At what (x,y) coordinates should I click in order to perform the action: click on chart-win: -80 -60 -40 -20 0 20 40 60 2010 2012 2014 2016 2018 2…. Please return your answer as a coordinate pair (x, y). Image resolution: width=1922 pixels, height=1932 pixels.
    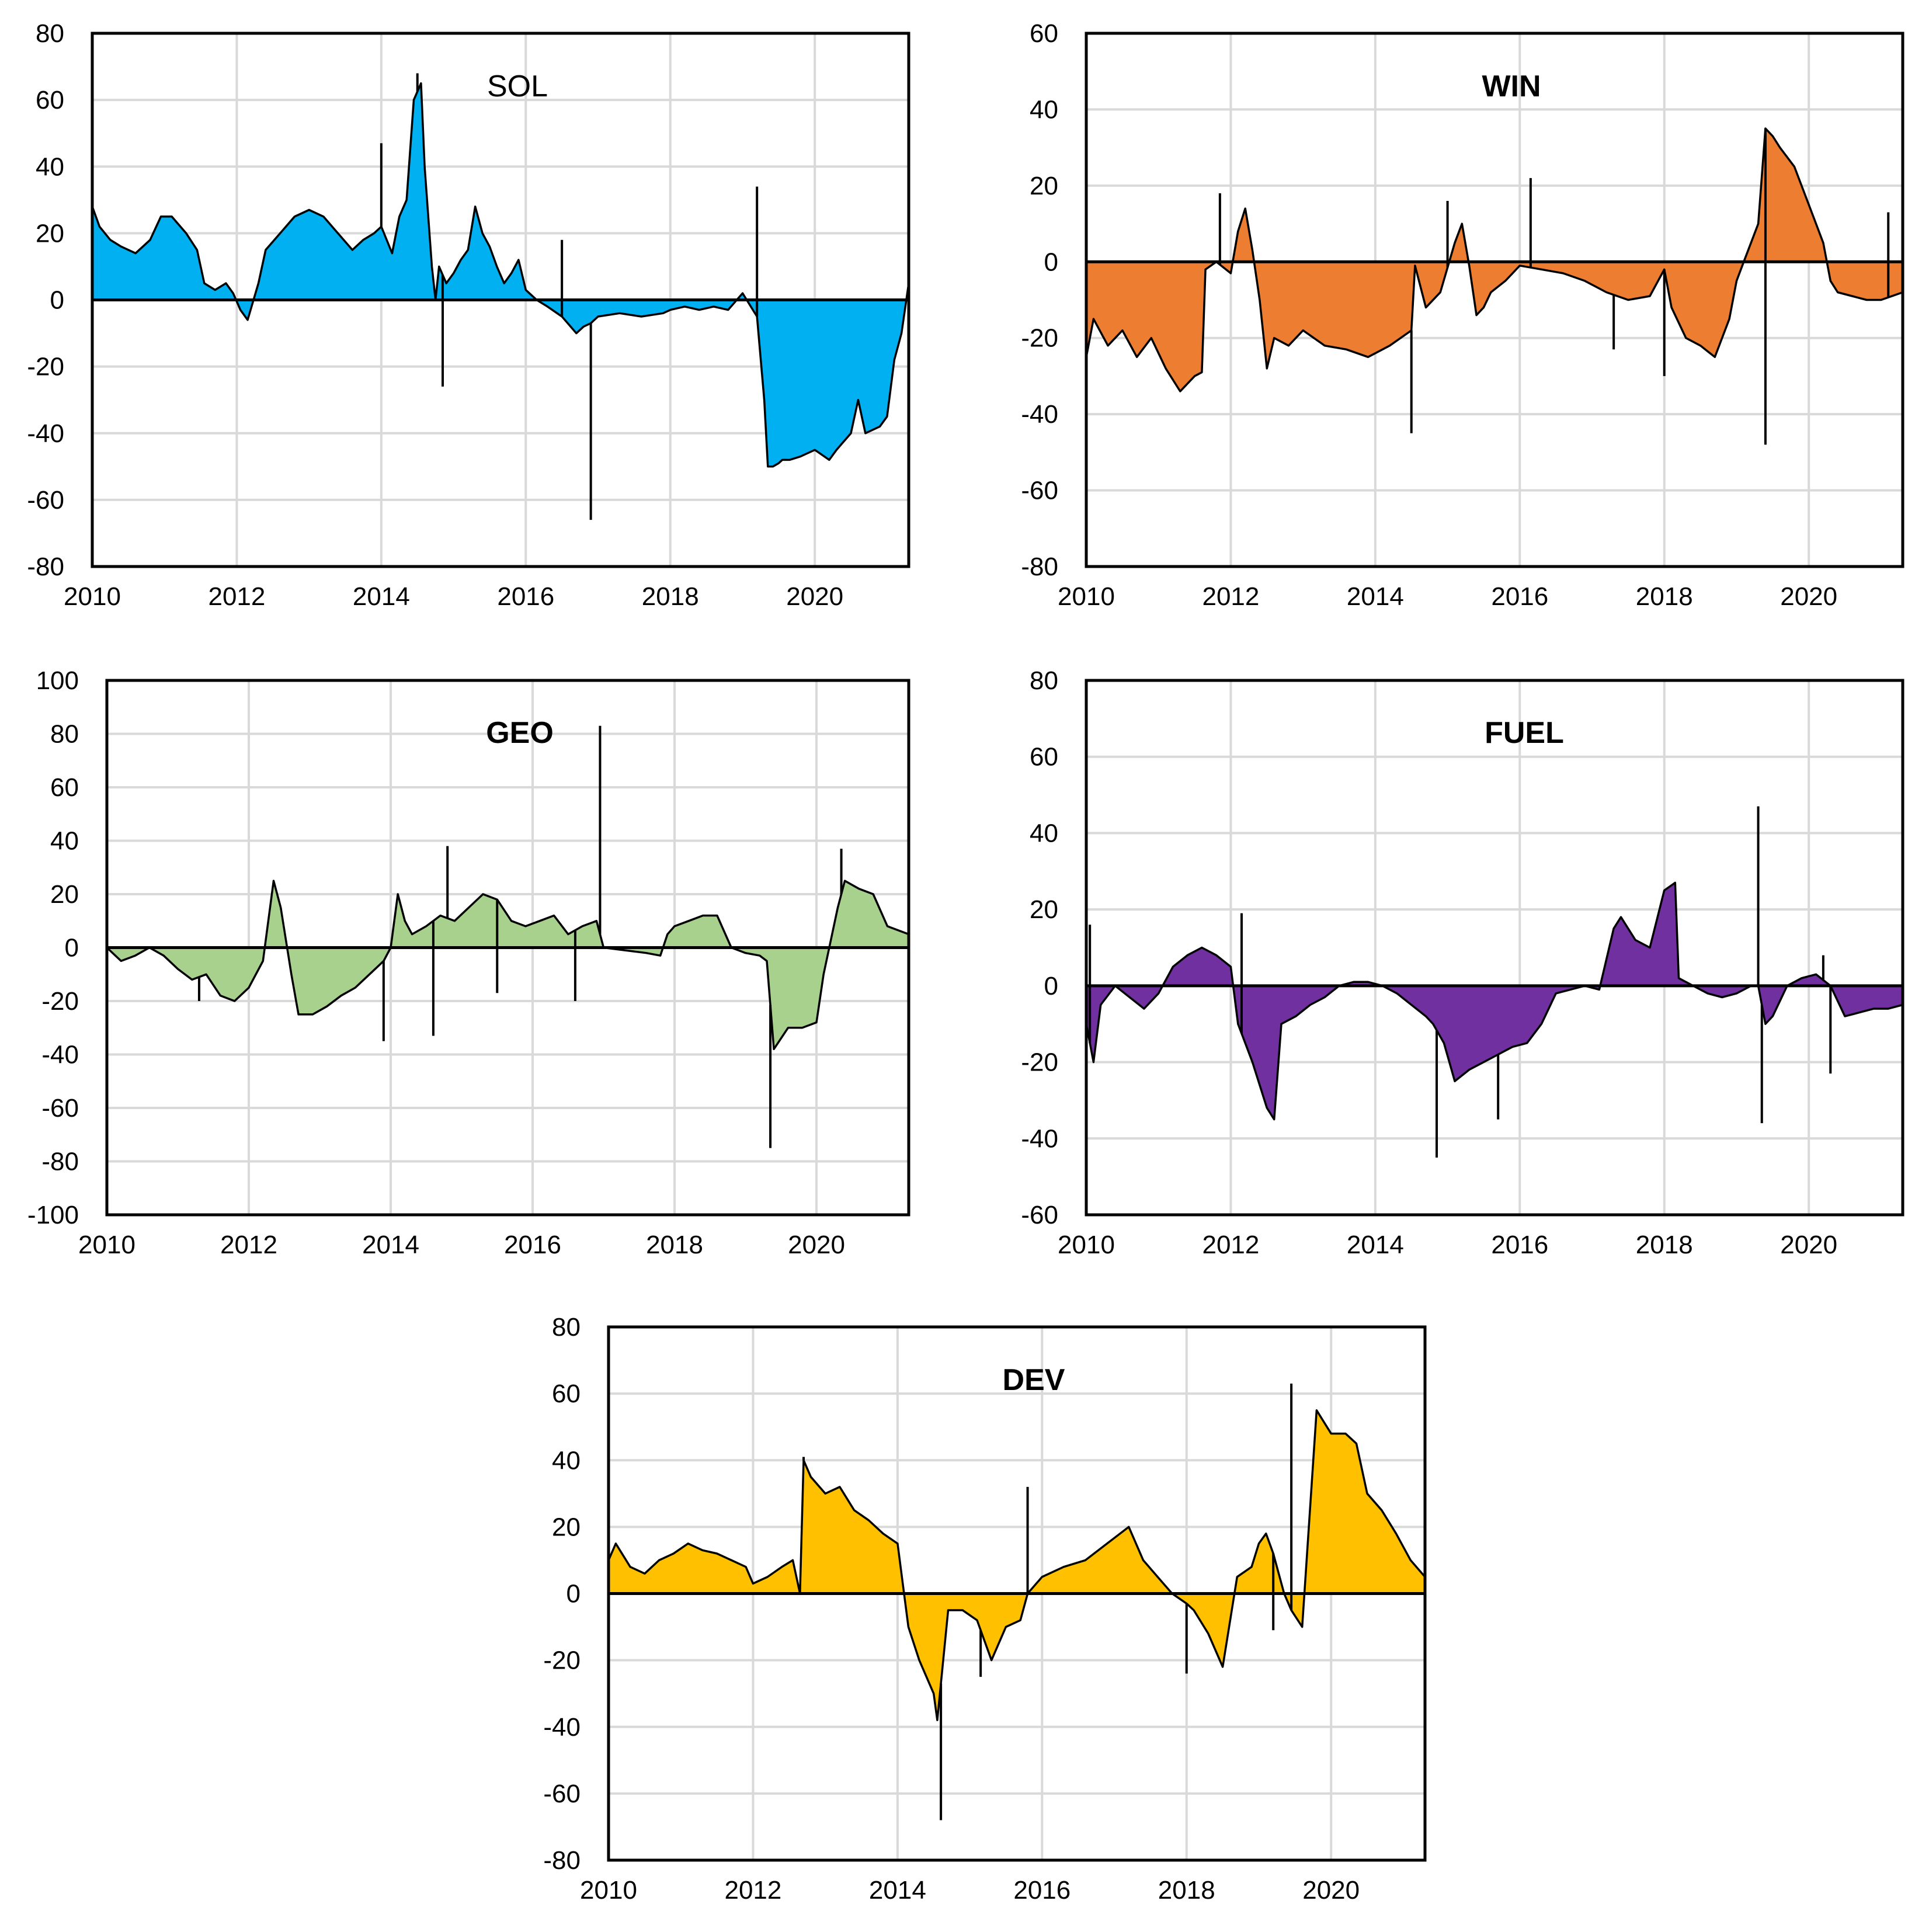
    Looking at the image, I should click on (1462, 315).